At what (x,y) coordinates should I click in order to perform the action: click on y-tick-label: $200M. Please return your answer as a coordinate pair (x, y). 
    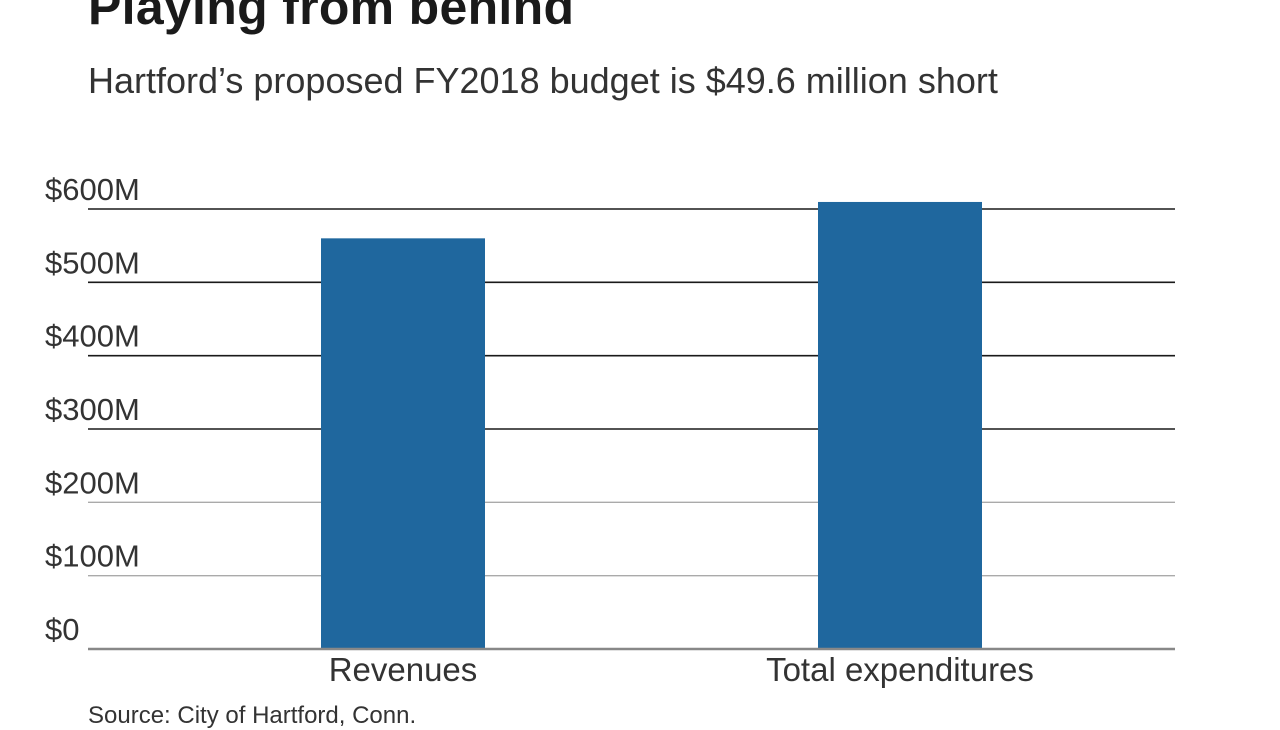
    Looking at the image, I should click on (92, 482).